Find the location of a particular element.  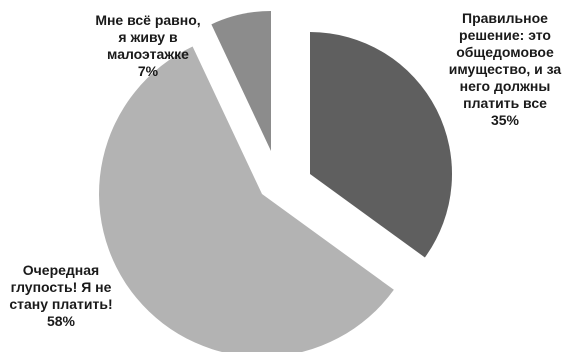

slice-label-text: Мне всё равно, я живу в малоэтажке is located at coordinates (148, 37).